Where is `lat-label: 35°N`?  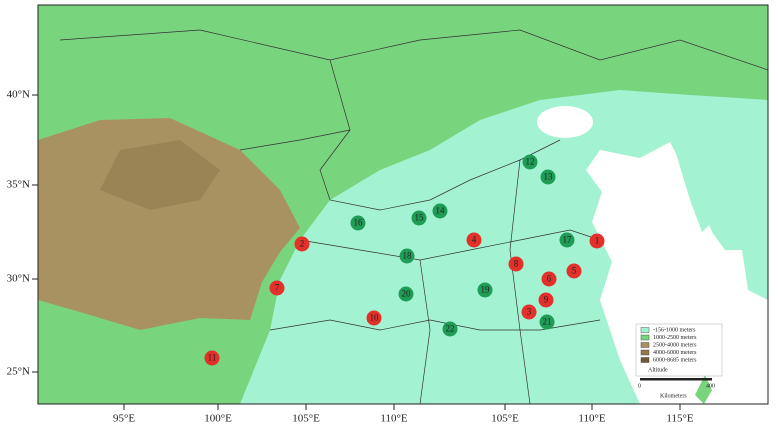 lat-label: 35°N is located at coordinates (18, 185).